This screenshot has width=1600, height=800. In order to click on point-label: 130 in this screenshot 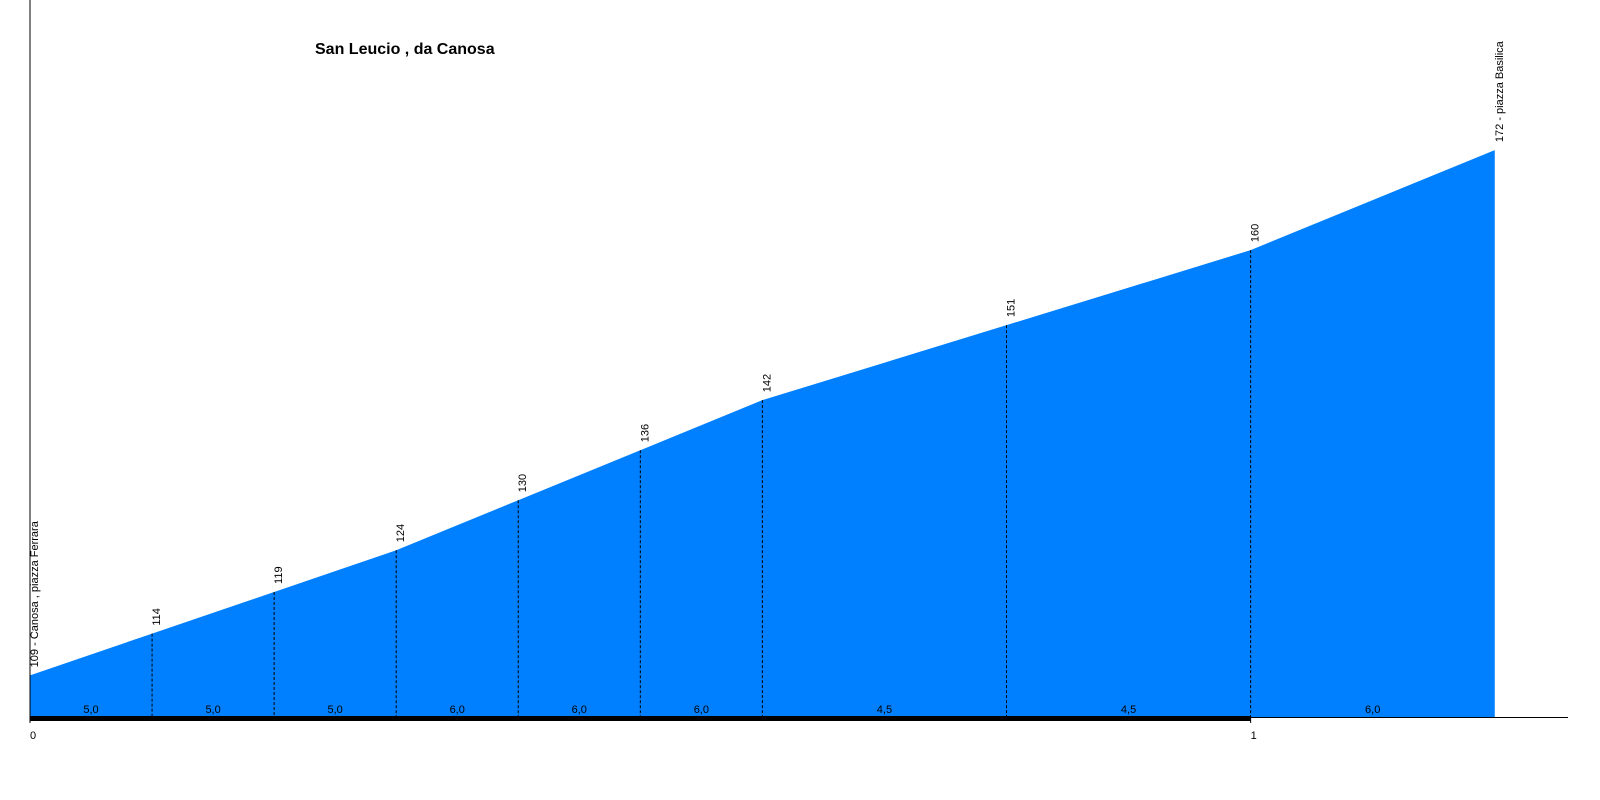, I will do `click(523, 483)`.